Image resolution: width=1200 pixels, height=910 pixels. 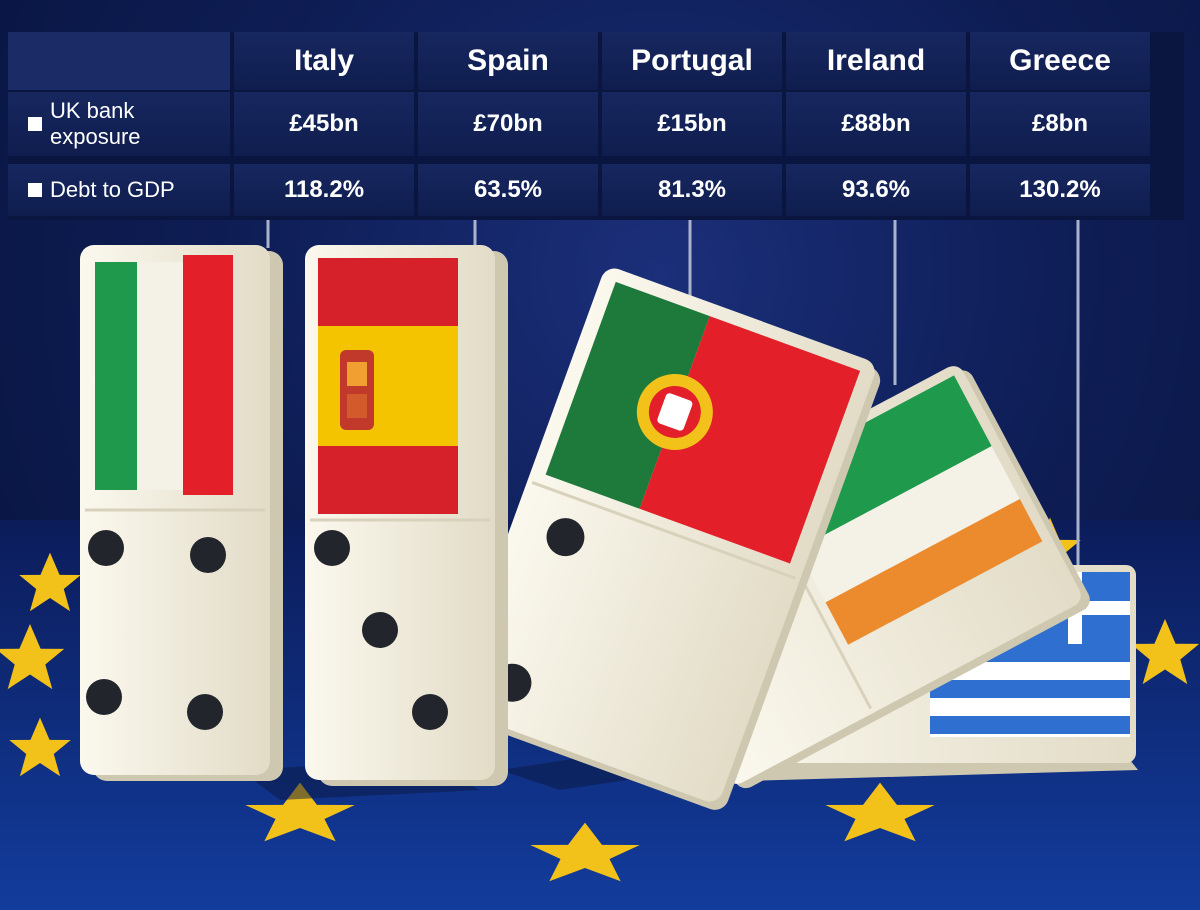 What do you see at coordinates (692, 61) in the screenshot?
I see `country-header: Portugal` at bounding box center [692, 61].